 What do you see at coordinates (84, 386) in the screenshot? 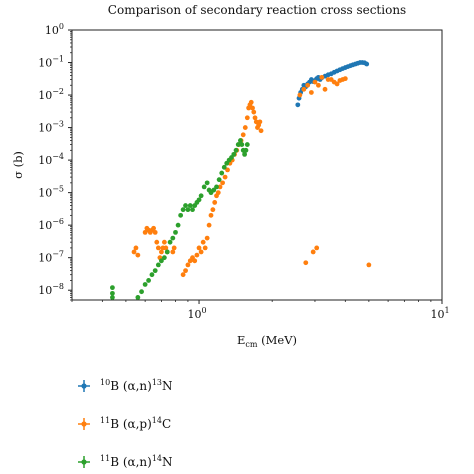
I see `legend-marker-dot` at bounding box center [84, 386].